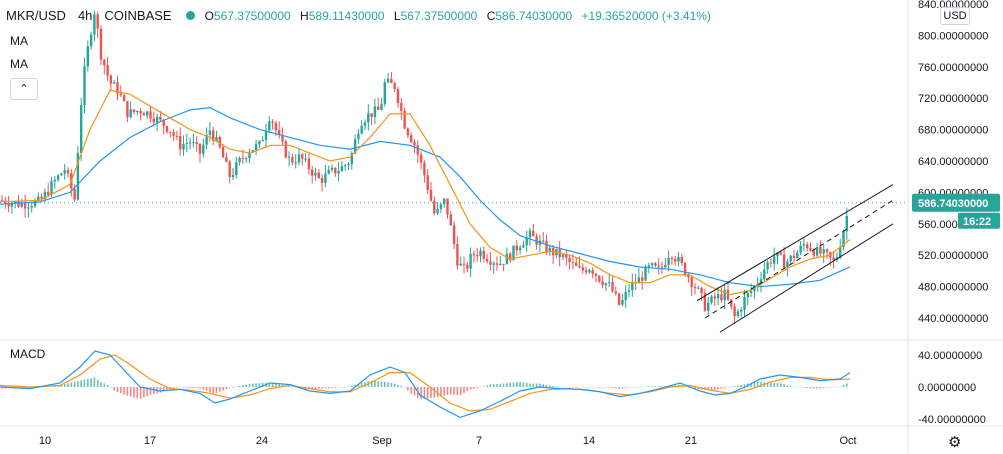  What do you see at coordinates (19, 41) in the screenshot?
I see `ma-indicator-1: MA` at bounding box center [19, 41].